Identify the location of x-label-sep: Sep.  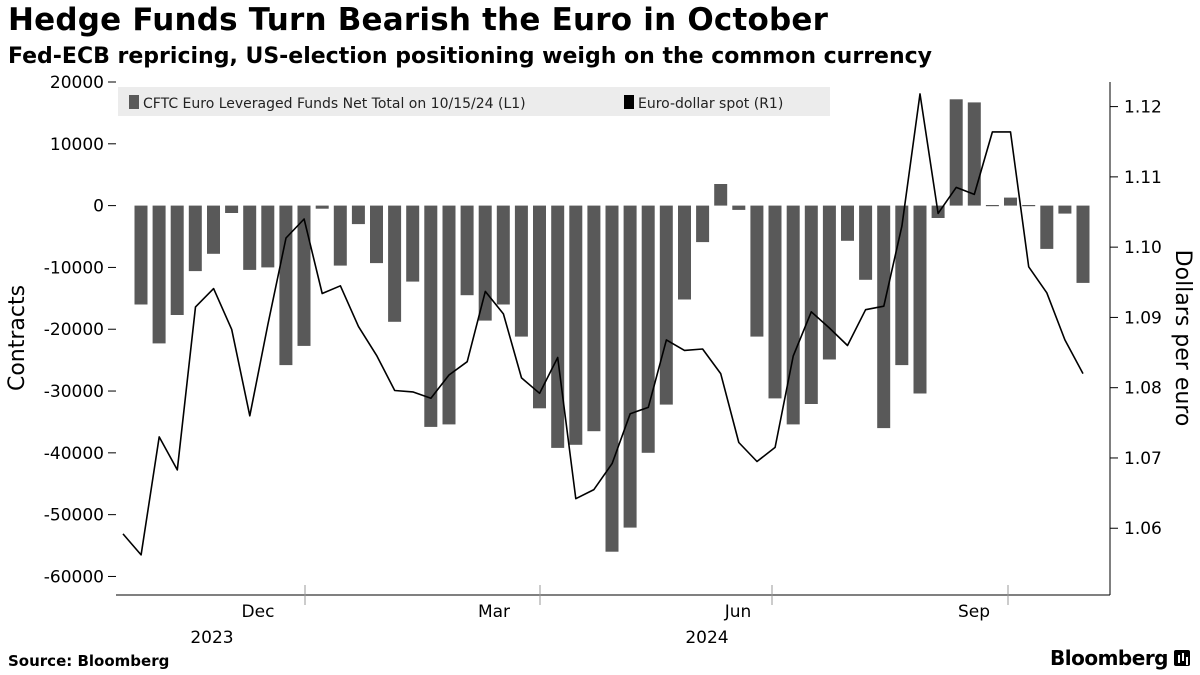
(974, 612).